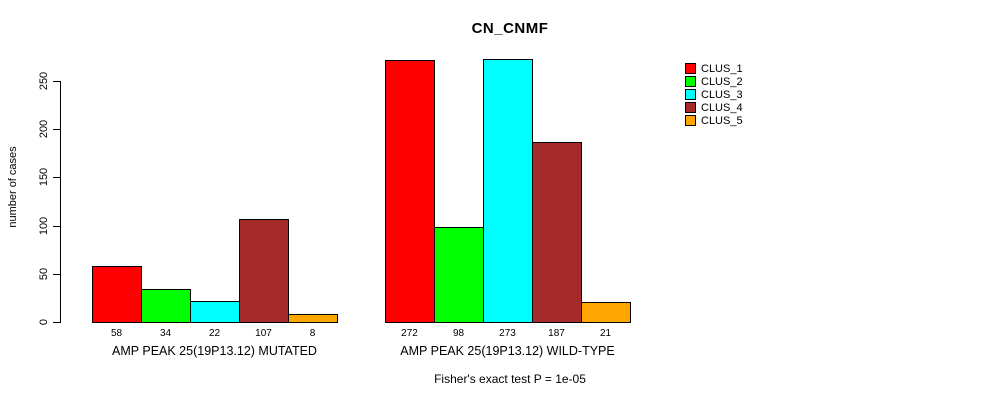 This screenshot has width=990, height=400. What do you see at coordinates (166, 306) in the screenshot?
I see `bar-clus_2-group1` at bounding box center [166, 306].